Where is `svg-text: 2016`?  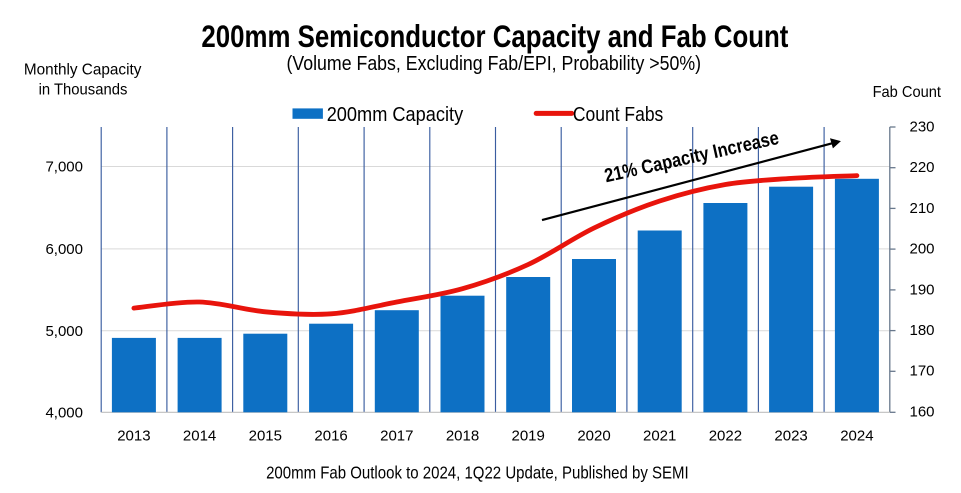
svg-text: 2016 is located at coordinates (330, 436).